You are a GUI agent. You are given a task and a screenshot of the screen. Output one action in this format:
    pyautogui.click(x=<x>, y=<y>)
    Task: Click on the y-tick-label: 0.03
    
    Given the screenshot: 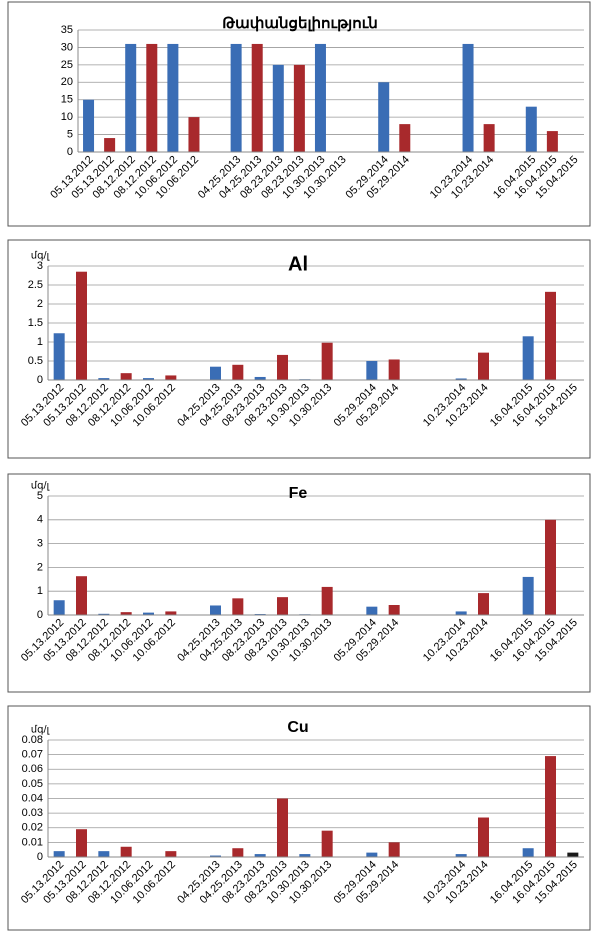 What is the action you would take?
    pyautogui.click(x=32, y=813)
    